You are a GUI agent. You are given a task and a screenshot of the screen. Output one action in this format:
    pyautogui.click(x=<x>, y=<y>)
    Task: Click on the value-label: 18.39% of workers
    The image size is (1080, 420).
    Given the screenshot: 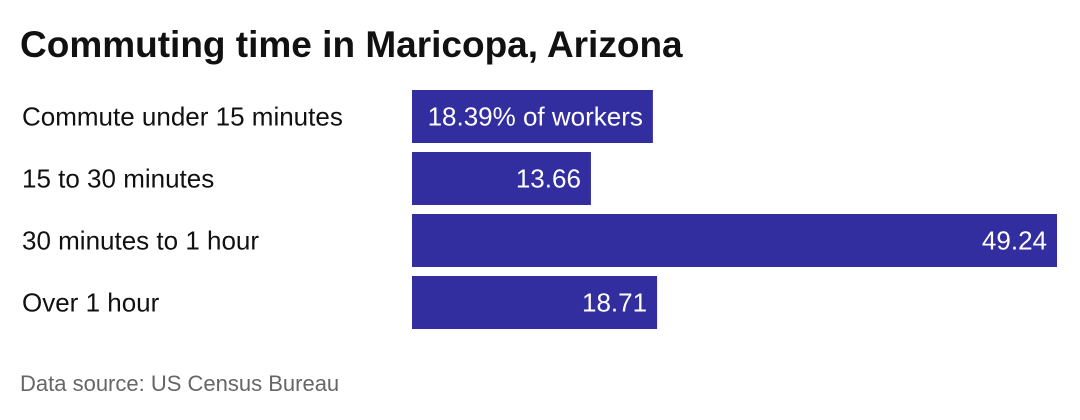 What is the action you would take?
    pyautogui.click(x=535, y=116)
    